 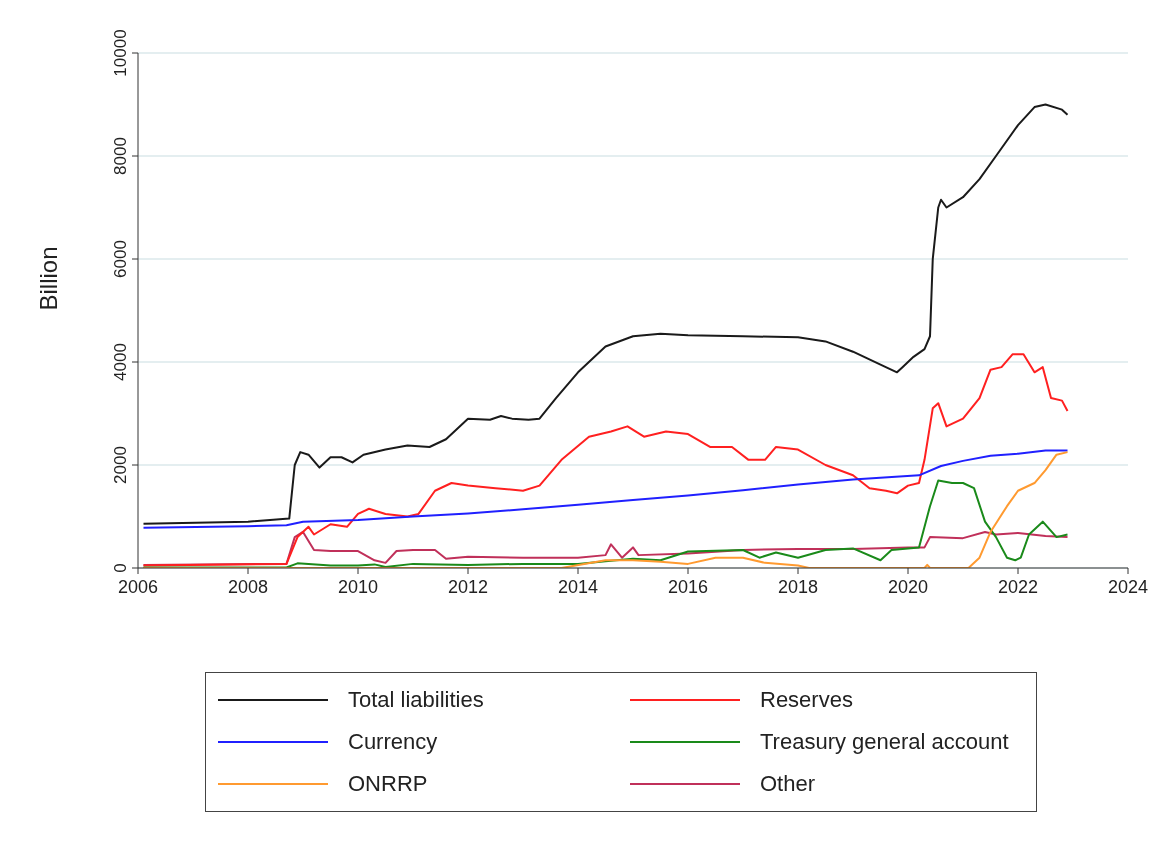 What do you see at coordinates (468, 586) in the screenshot?
I see `x-tick-label: 2012` at bounding box center [468, 586].